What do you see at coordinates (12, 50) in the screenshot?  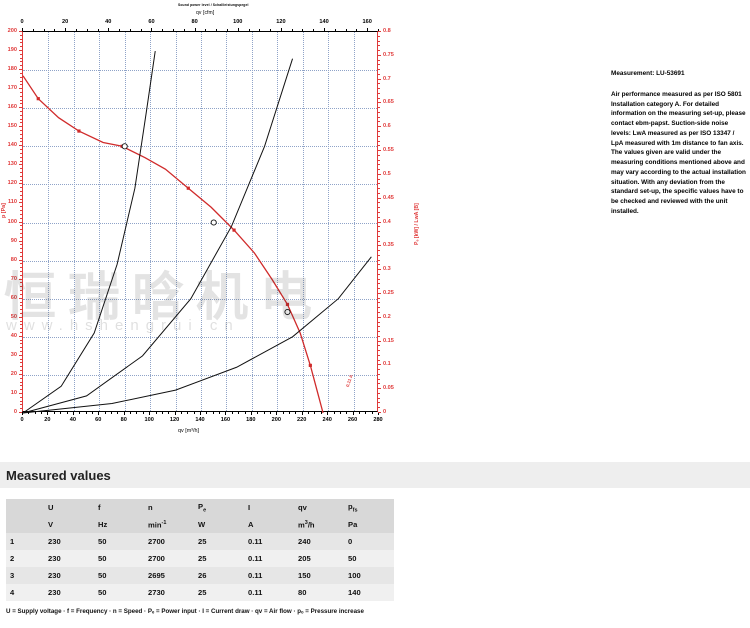 I see `axis-tick-label: 190` at bounding box center [12, 50].